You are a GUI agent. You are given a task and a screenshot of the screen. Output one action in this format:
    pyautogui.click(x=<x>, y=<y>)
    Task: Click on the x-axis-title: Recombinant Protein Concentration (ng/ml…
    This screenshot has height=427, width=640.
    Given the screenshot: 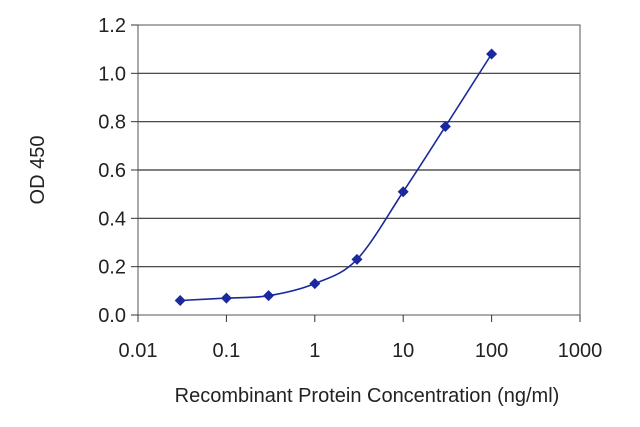 What is the action you would take?
    pyautogui.click(x=367, y=396)
    